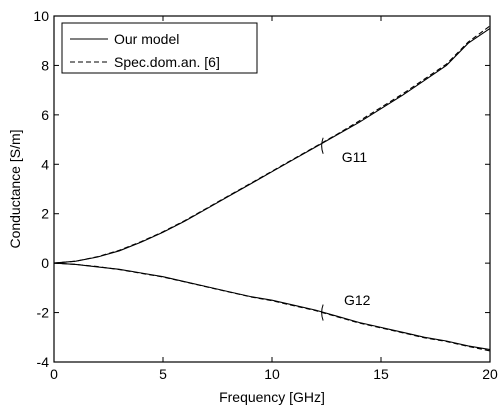  Describe the element at coordinates (163, 374) in the screenshot. I see `x-tick-label: 5` at that location.